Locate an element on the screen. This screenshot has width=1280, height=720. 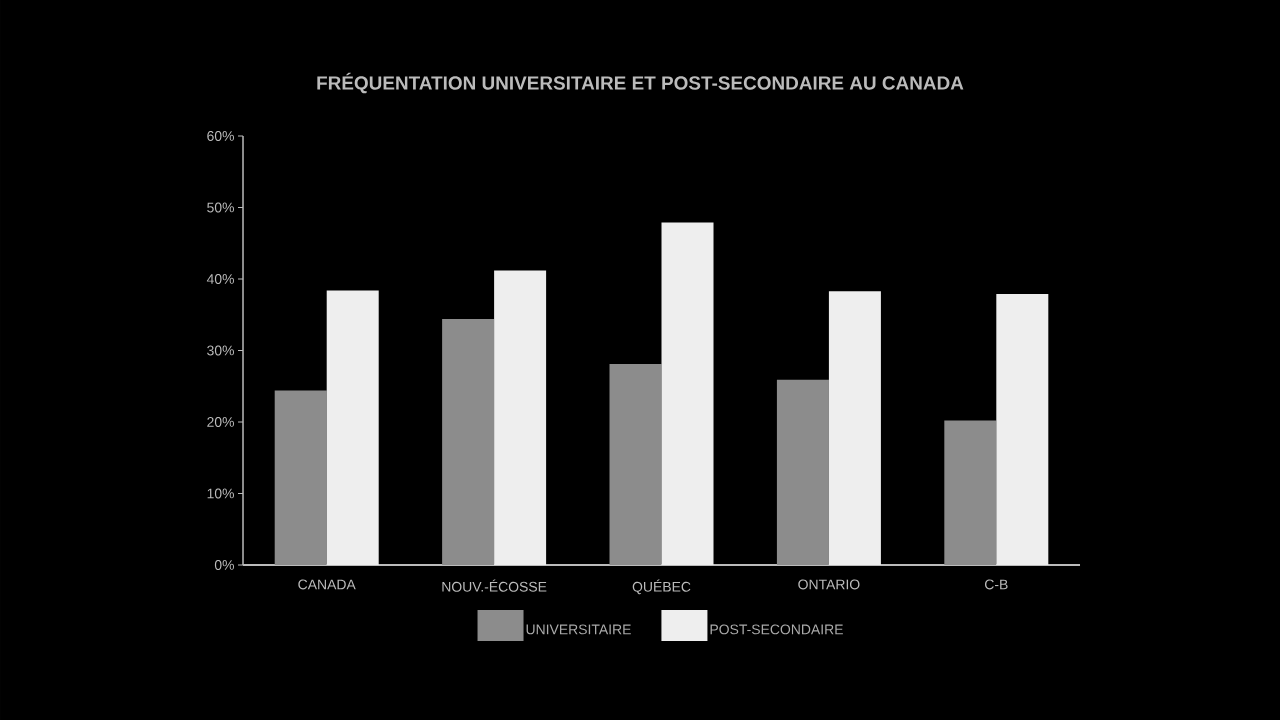
y-tick-label: 20% is located at coordinates (220, 422).